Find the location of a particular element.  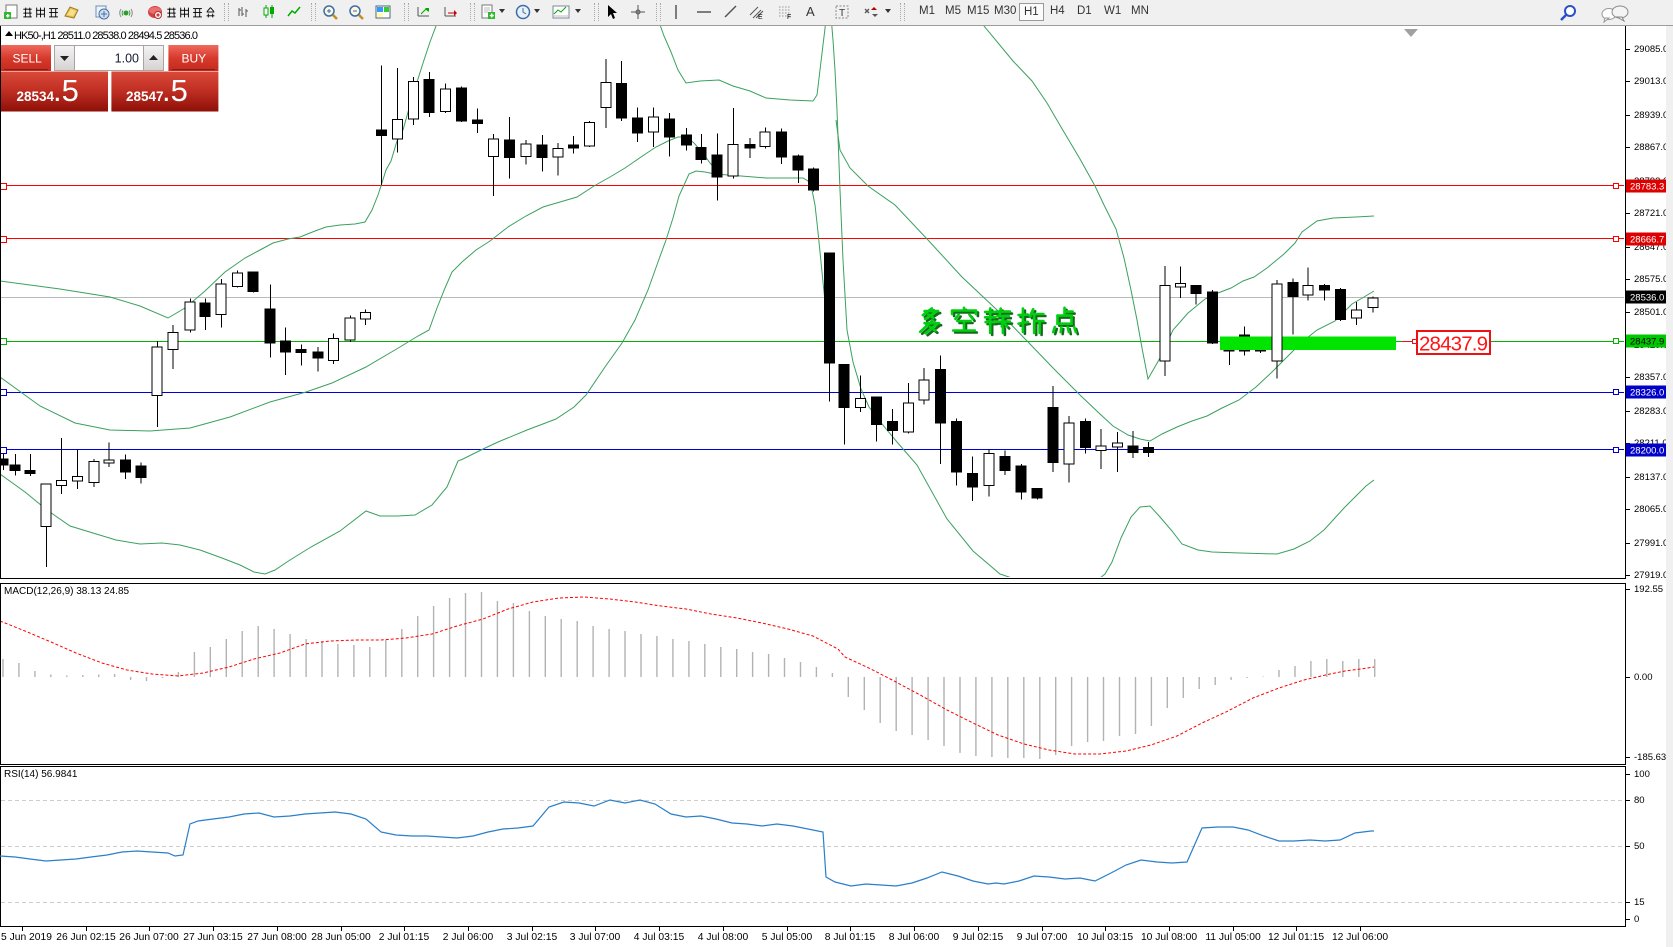

svg-text: 4 Jul 08:00 is located at coordinates (723, 937).